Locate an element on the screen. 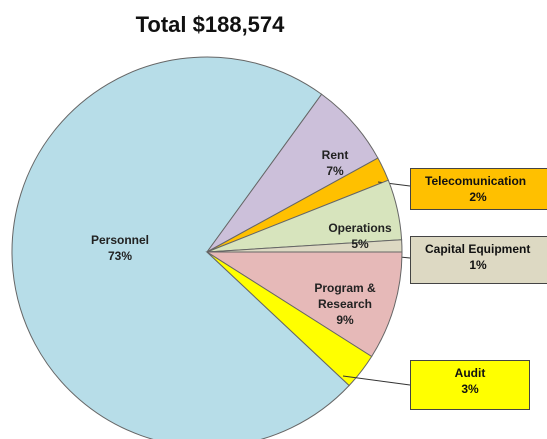 The image size is (547, 439). slice-value: 1% is located at coordinates (478, 265).